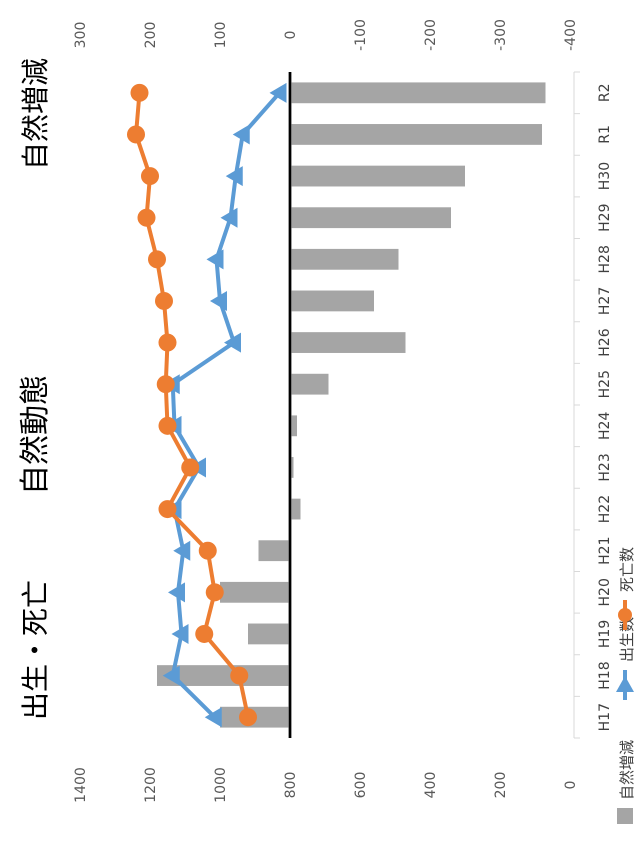  What do you see at coordinates (151, 785) in the screenshot?
I see `births-deaths-tick-label: 1200` at bounding box center [151, 785].